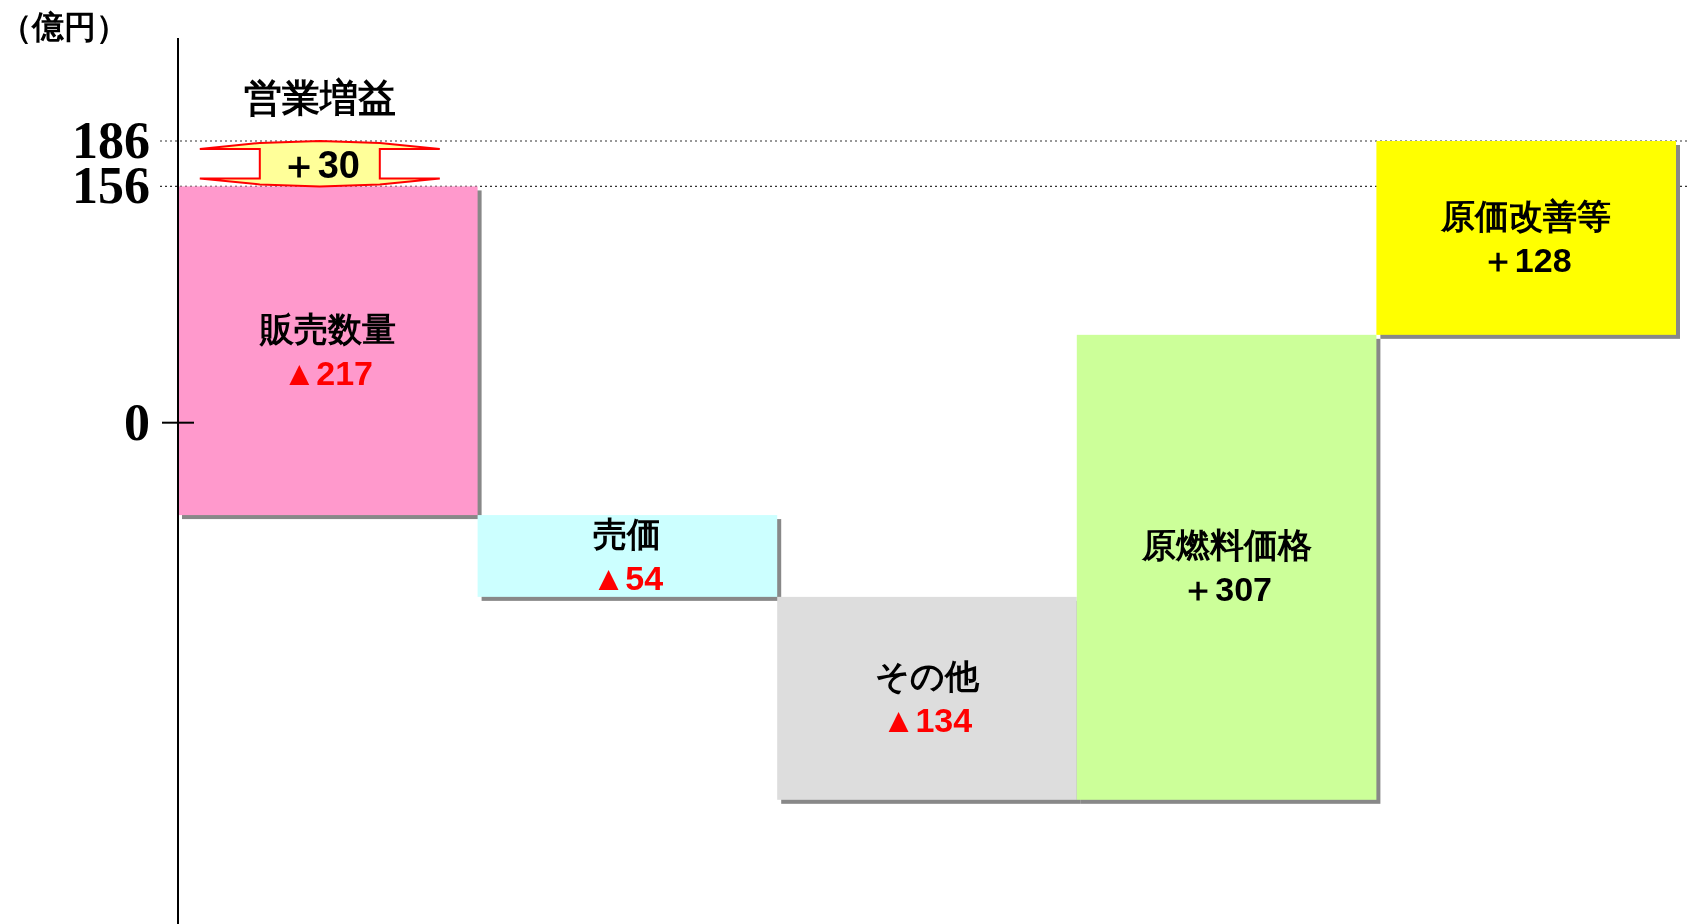 Image resolution: width=1690 pixels, height=924 pixels. What do you see at coordinates (1526, 259) in the screenshot?
I see `data-label: ＋128` at bounding box center [1526, 259].